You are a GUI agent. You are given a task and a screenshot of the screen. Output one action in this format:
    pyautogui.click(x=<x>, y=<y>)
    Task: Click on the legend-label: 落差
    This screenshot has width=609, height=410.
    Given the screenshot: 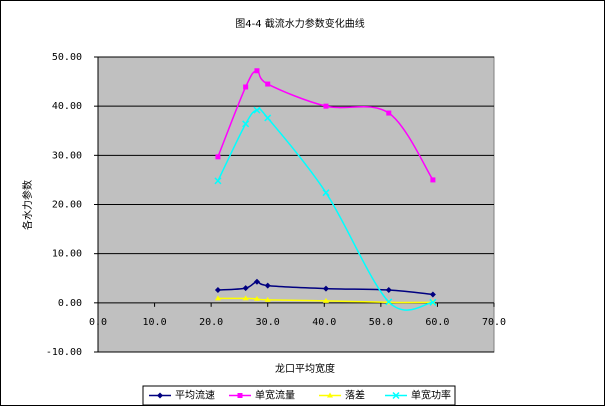 What is the action you would take?
    pyautogui.click(x=355, y=395)
    